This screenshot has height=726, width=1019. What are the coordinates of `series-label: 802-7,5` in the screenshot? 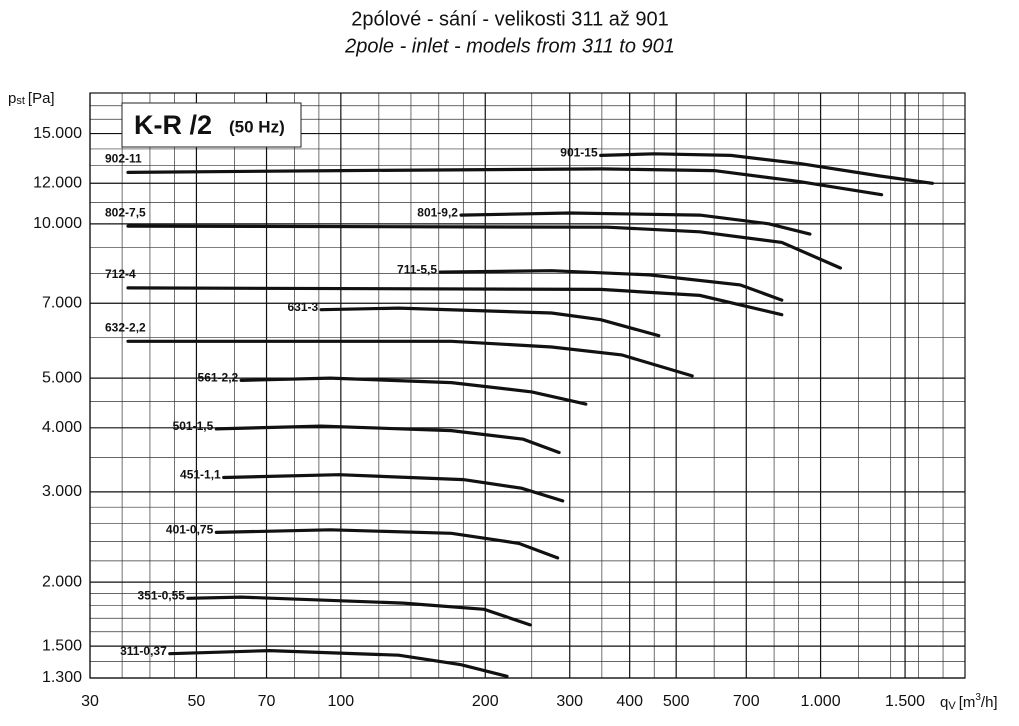 It's located at (125, 212).